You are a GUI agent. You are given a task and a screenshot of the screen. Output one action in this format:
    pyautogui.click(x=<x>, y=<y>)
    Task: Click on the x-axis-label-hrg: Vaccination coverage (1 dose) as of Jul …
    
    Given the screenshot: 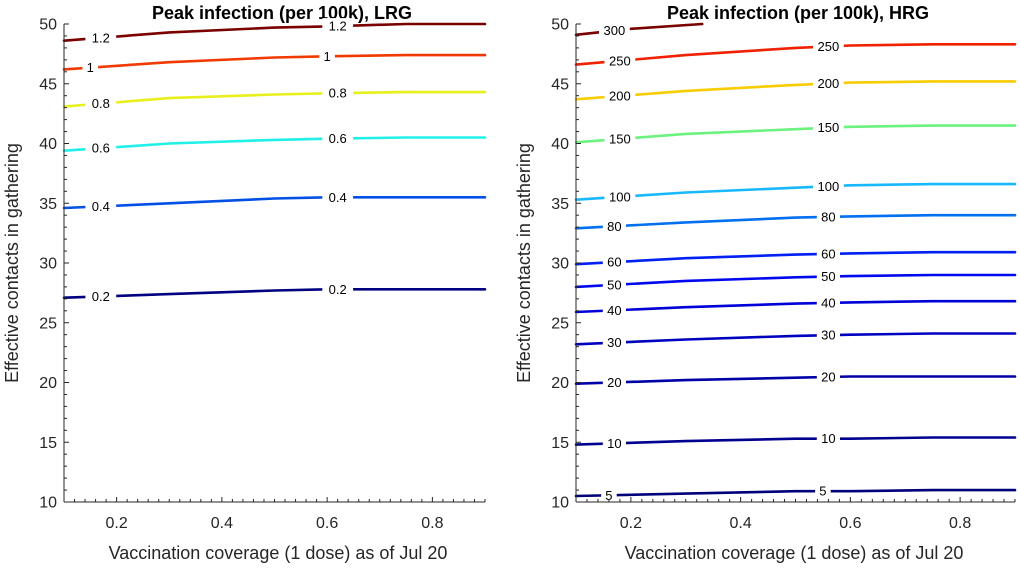 What is the action you would take?
    pyautogui.click(x=794, y=553)
    